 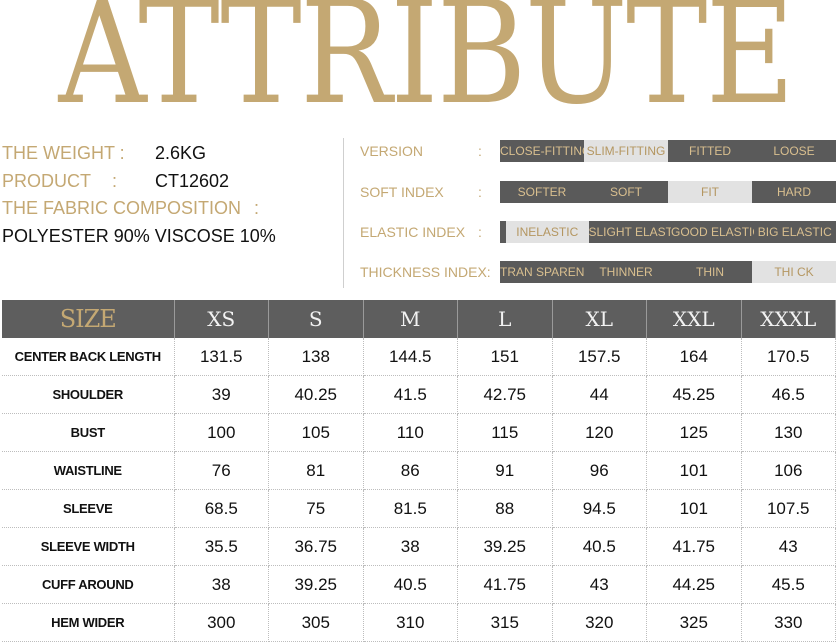 What do you see at coordinates (221, 319) in the screenshot?
I see `size-column-header: XS` at bounding box center [221, 319].